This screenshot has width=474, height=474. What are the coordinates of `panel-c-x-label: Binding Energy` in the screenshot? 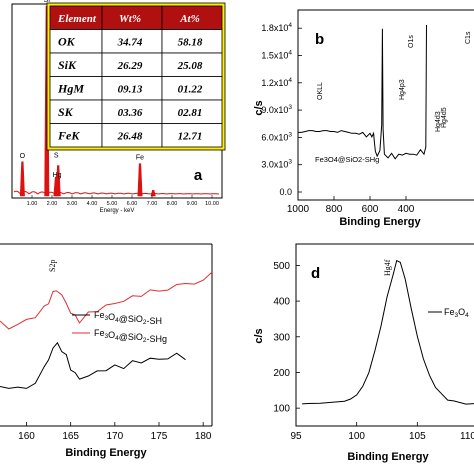 It's located at (106, 453).